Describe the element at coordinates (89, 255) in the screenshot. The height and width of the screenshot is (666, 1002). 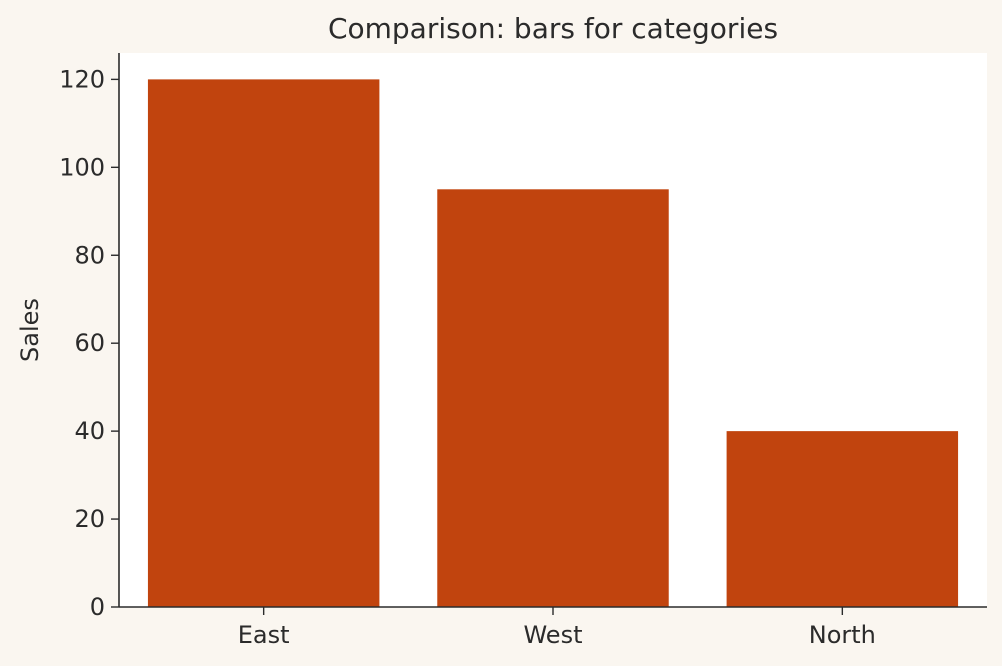
I see `y-tick-label: 80` at that location.